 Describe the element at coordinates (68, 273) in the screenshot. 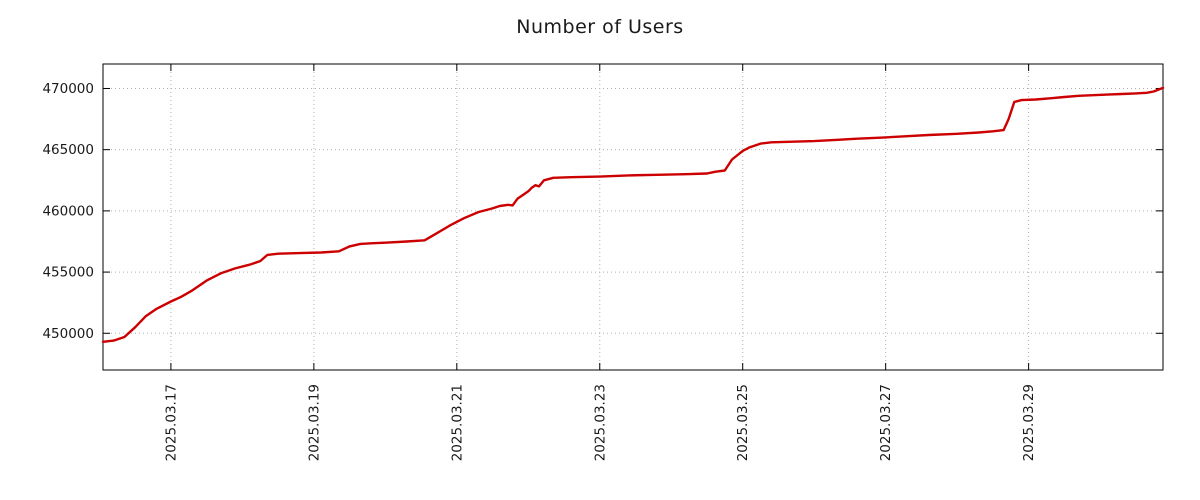

I see `y-tick-label: 455000` at that location.